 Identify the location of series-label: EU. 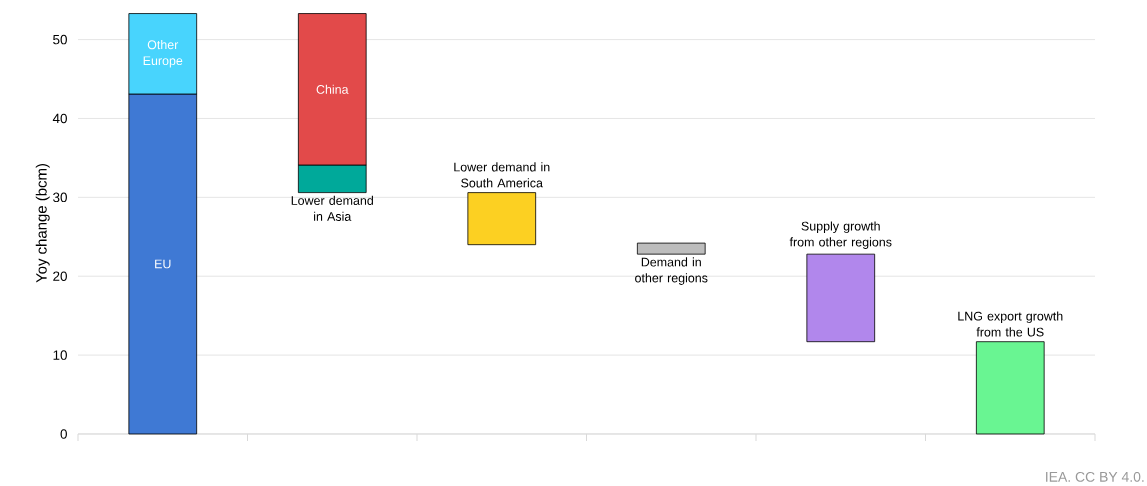
(163, 264).